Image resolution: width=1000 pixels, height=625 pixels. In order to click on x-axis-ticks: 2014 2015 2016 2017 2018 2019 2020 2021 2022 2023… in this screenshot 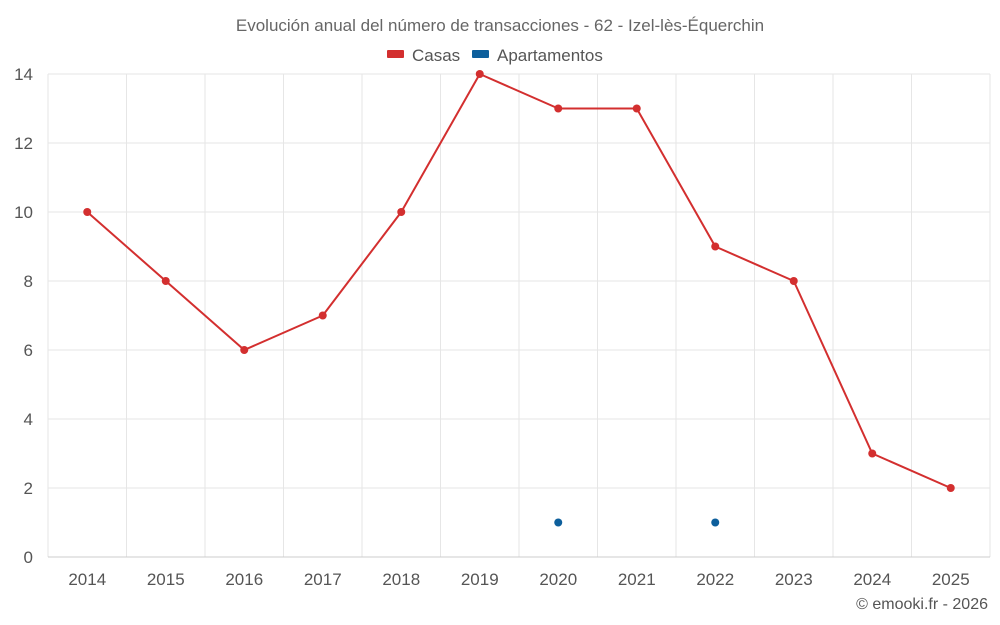, I will do `click(518, 579)`.